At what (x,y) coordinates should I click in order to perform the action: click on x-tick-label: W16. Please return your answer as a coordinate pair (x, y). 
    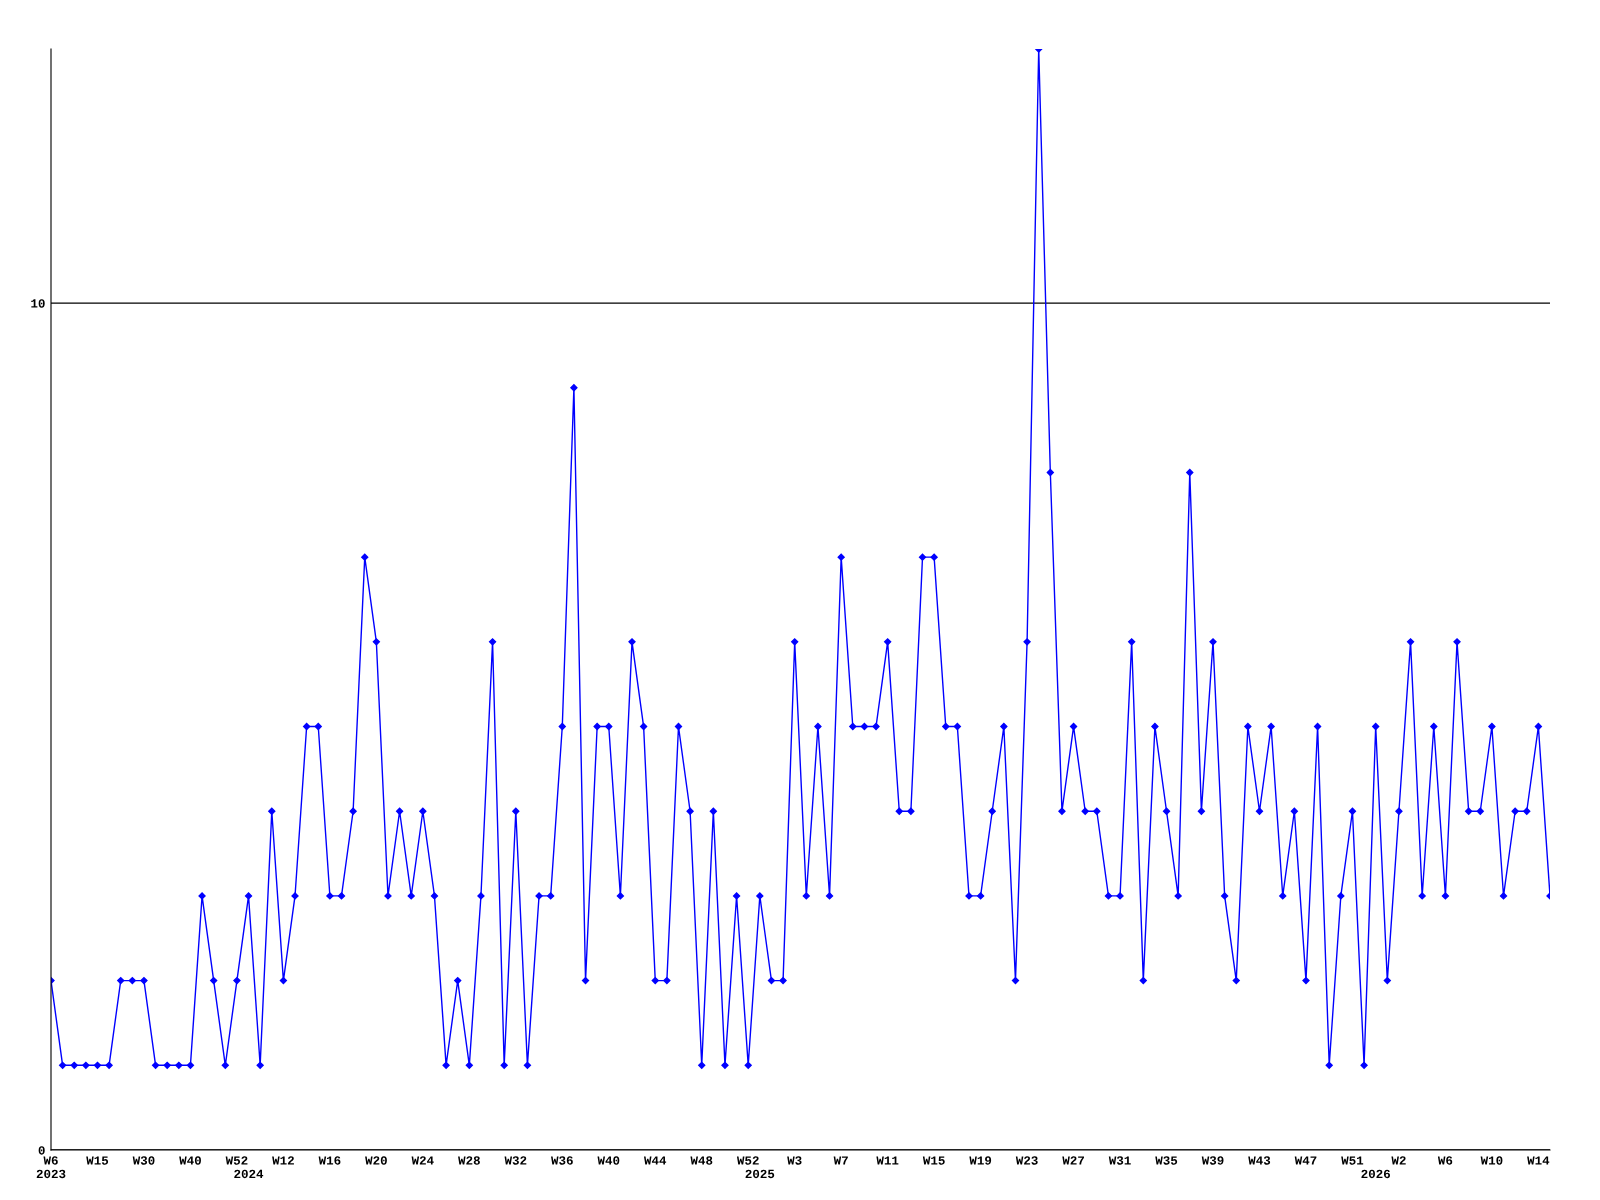
    Looking at the image, I should click on (329, 1160).